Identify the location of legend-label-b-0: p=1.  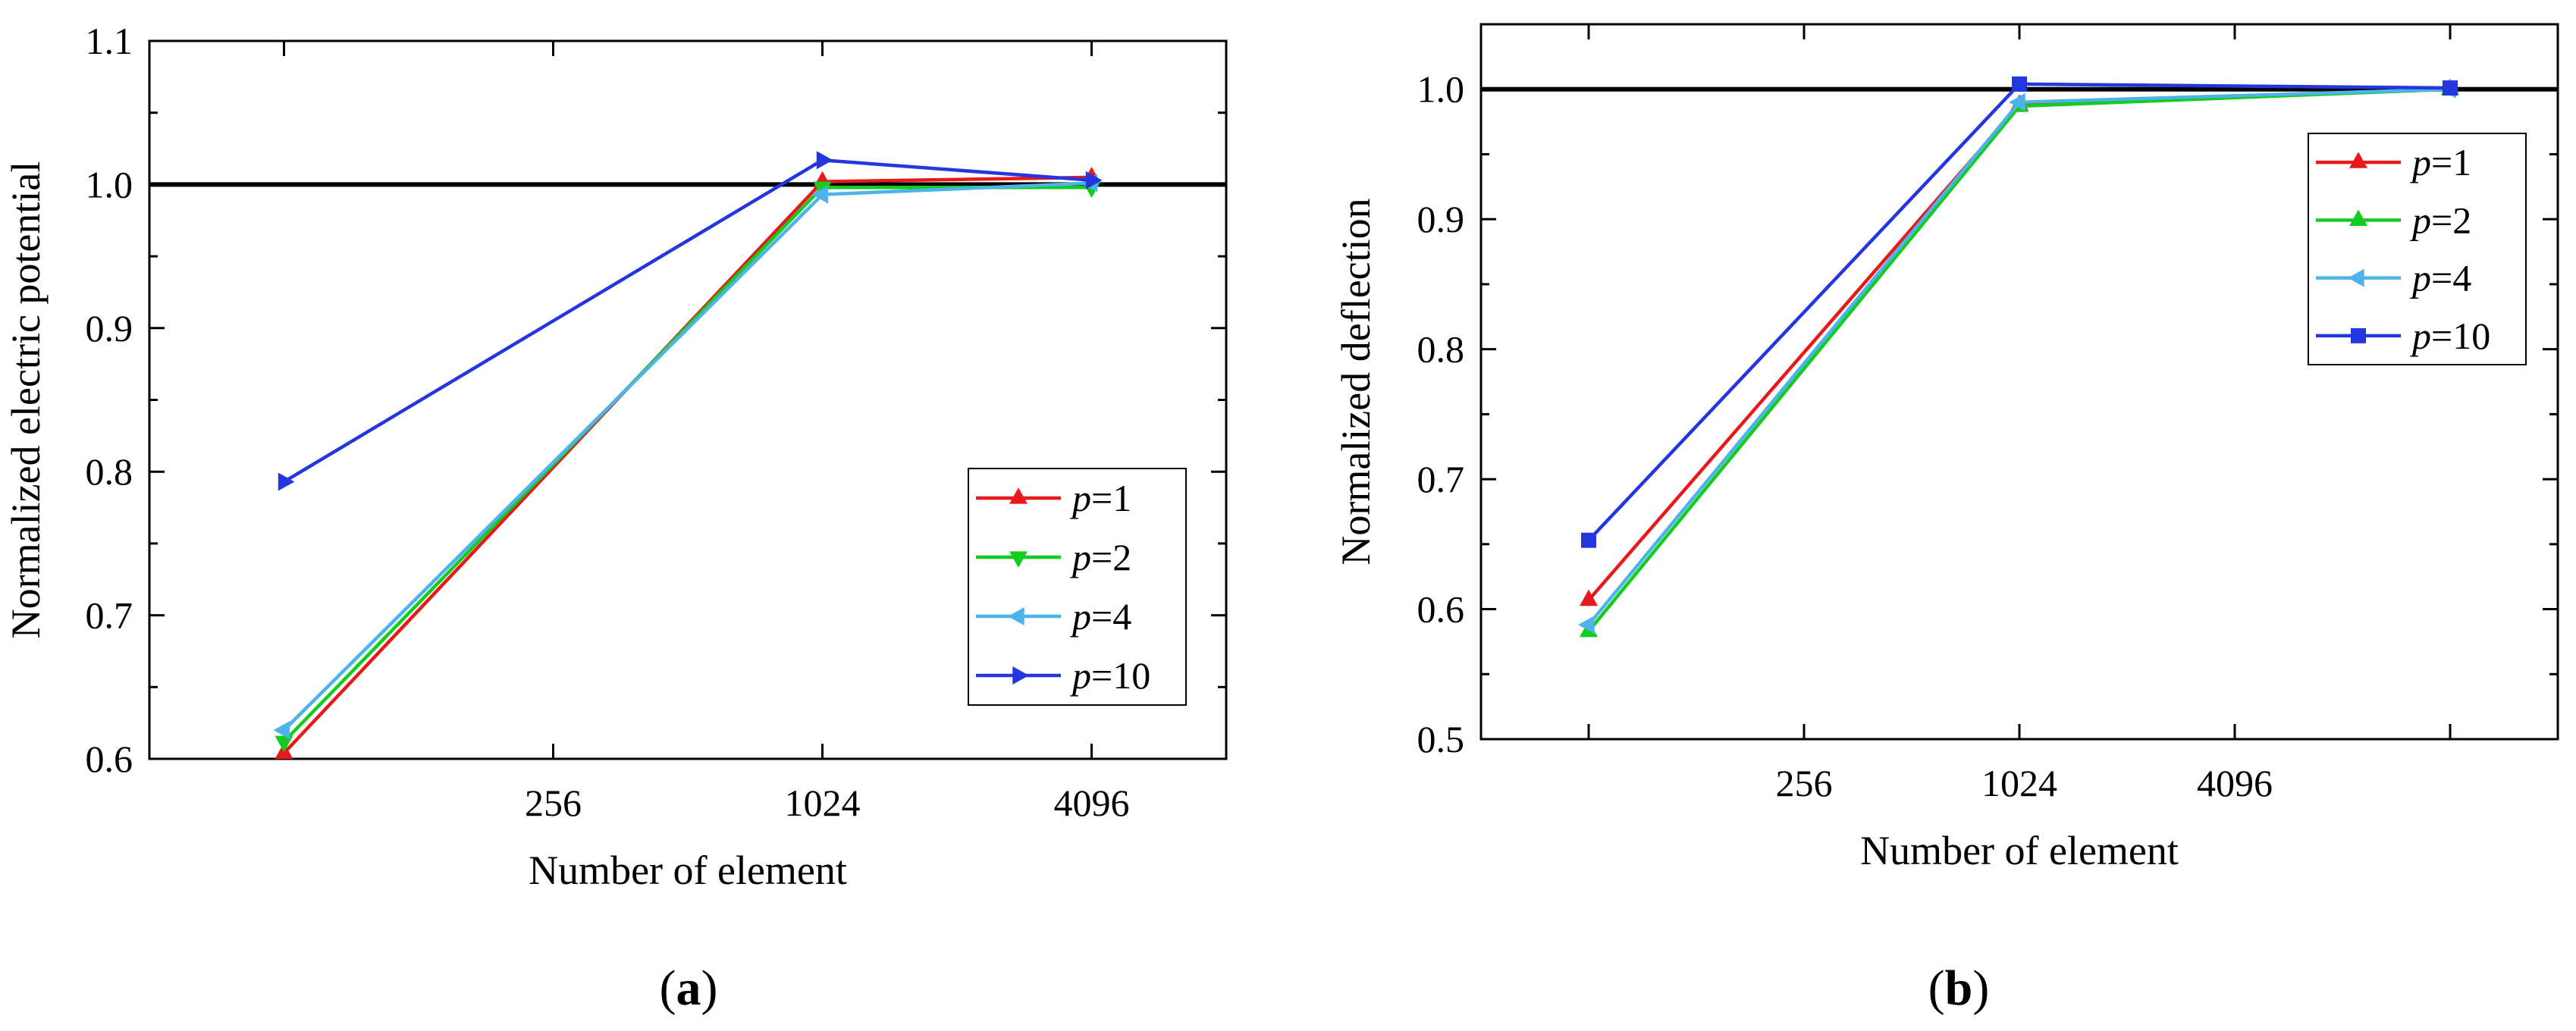
(2440, 162).